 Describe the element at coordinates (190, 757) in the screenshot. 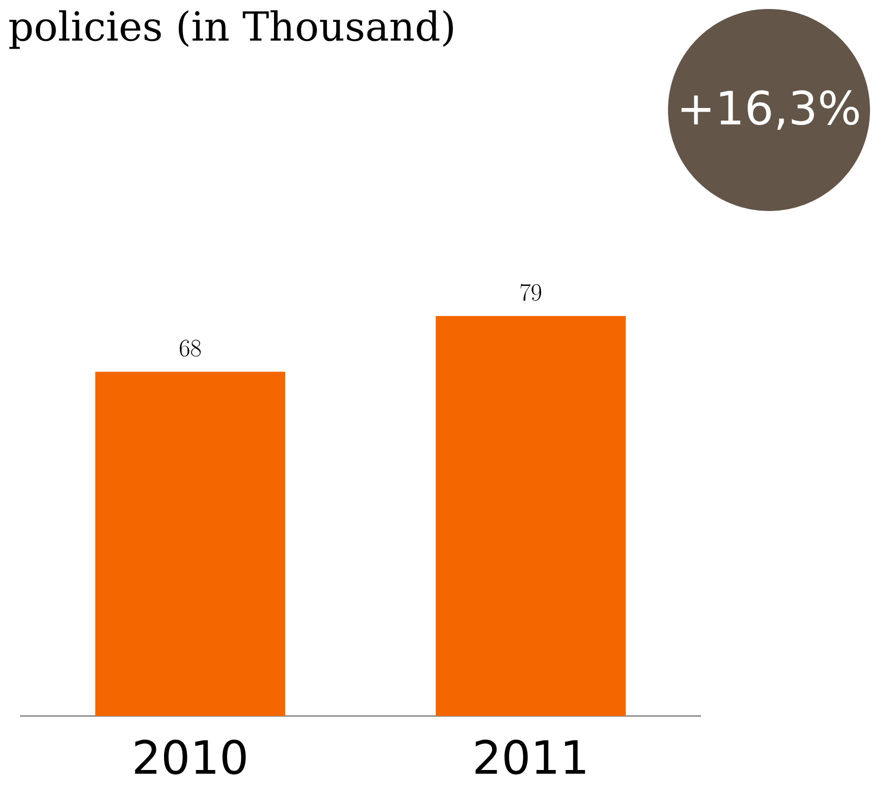

I see `x-tick-label: 2010` at that location.